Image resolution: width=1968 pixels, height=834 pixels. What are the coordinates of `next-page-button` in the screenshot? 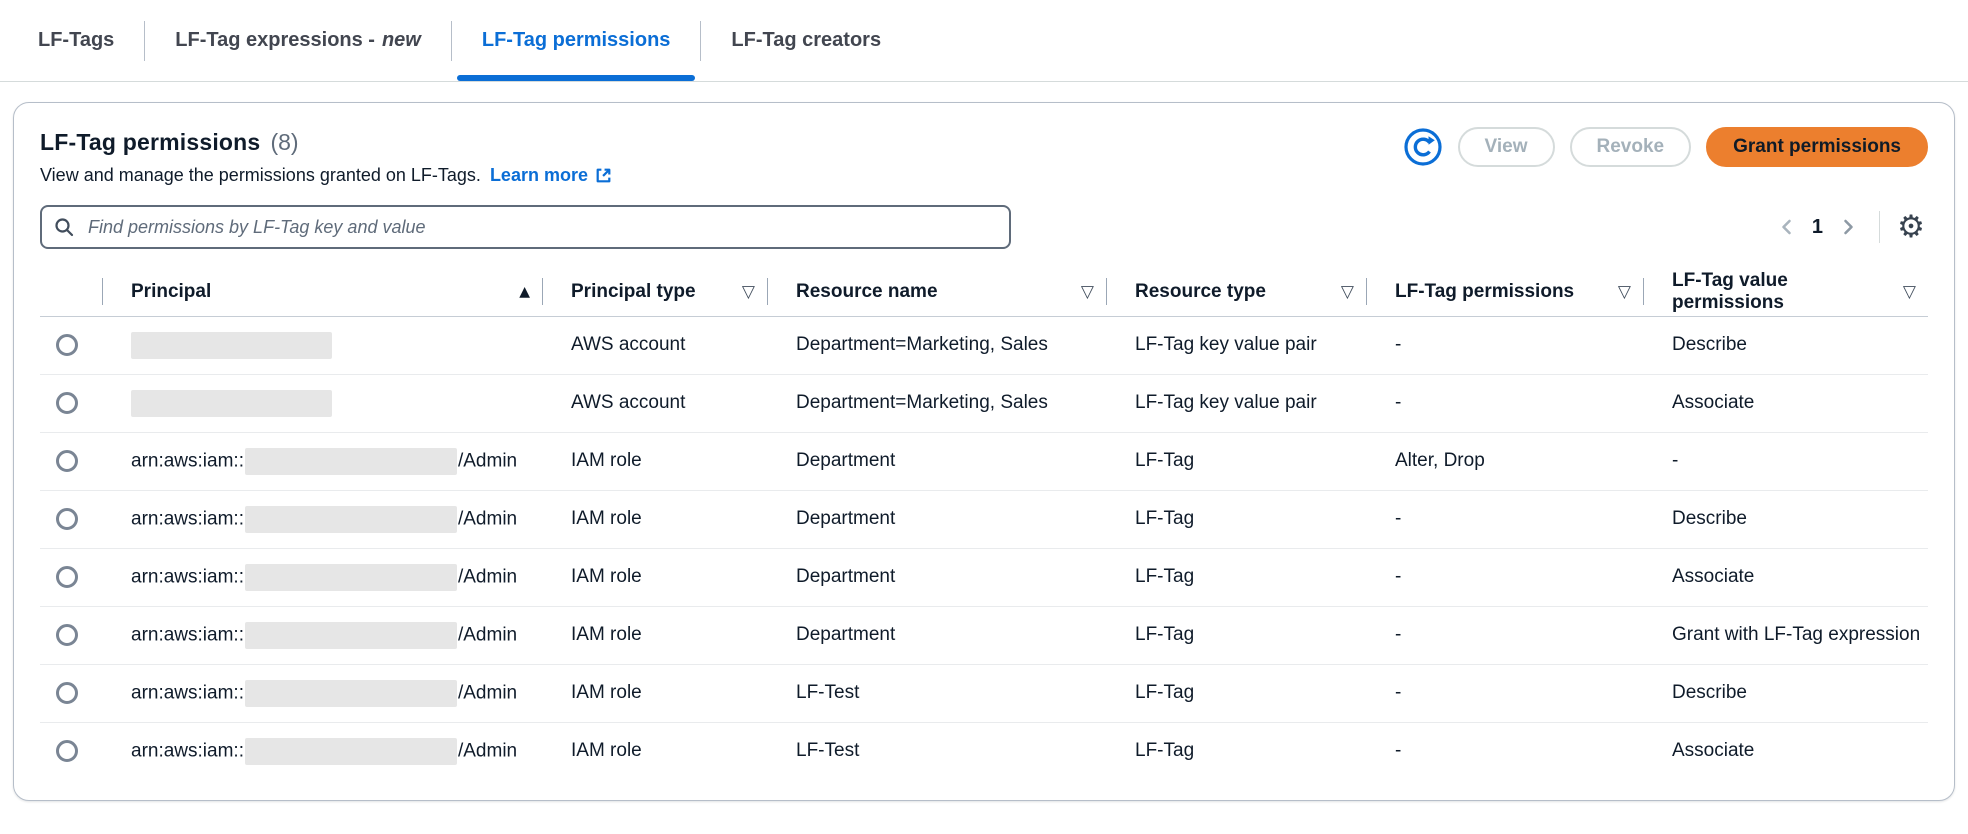 It's located at (1848, 227).